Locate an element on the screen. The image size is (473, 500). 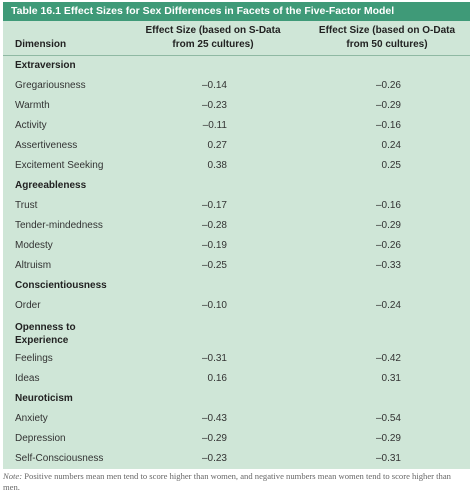
note-label: Note: is located at coordinates (13, 476).